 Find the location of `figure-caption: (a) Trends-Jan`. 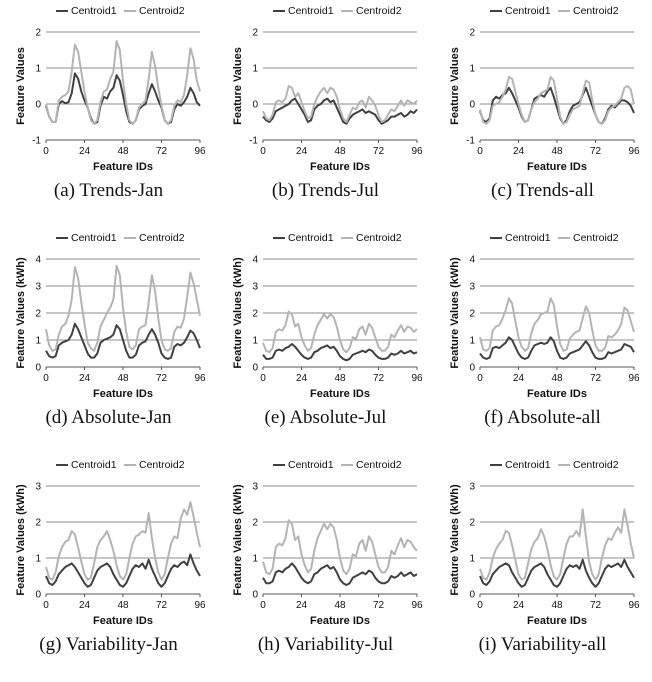

figure-caption: (a) Trends-Jan is located at coordinates (108, 190).